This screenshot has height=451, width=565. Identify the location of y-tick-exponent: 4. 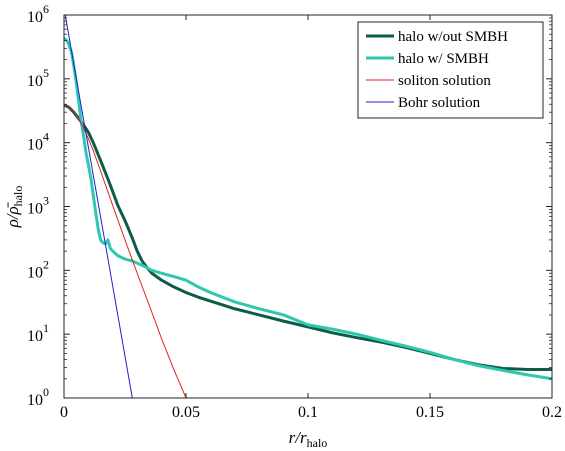
(46, 137).